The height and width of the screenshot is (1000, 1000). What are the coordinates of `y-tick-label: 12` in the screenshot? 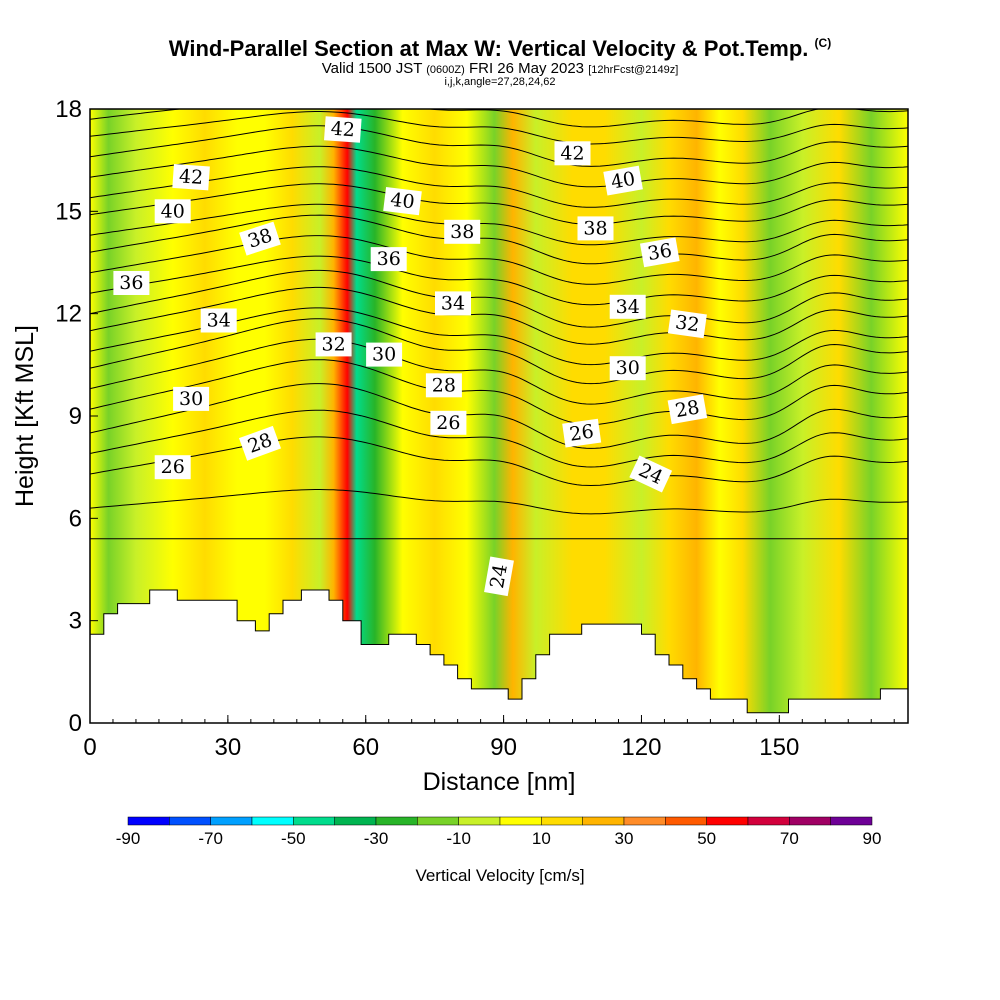 It's located at (68, 314).